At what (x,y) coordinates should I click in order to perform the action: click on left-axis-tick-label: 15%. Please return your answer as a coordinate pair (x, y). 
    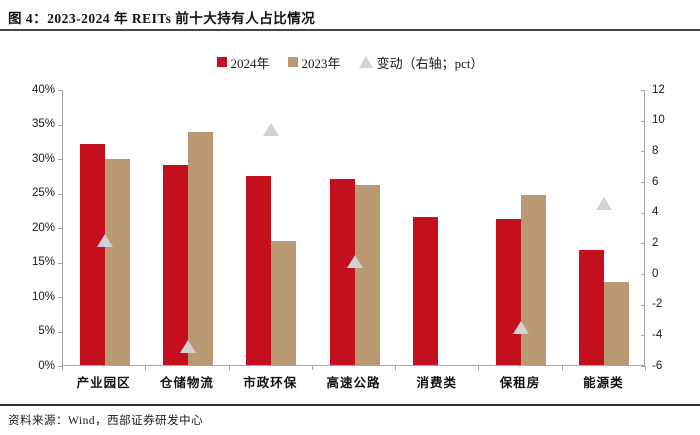
    Looking at the image, I should click on (43, 262).